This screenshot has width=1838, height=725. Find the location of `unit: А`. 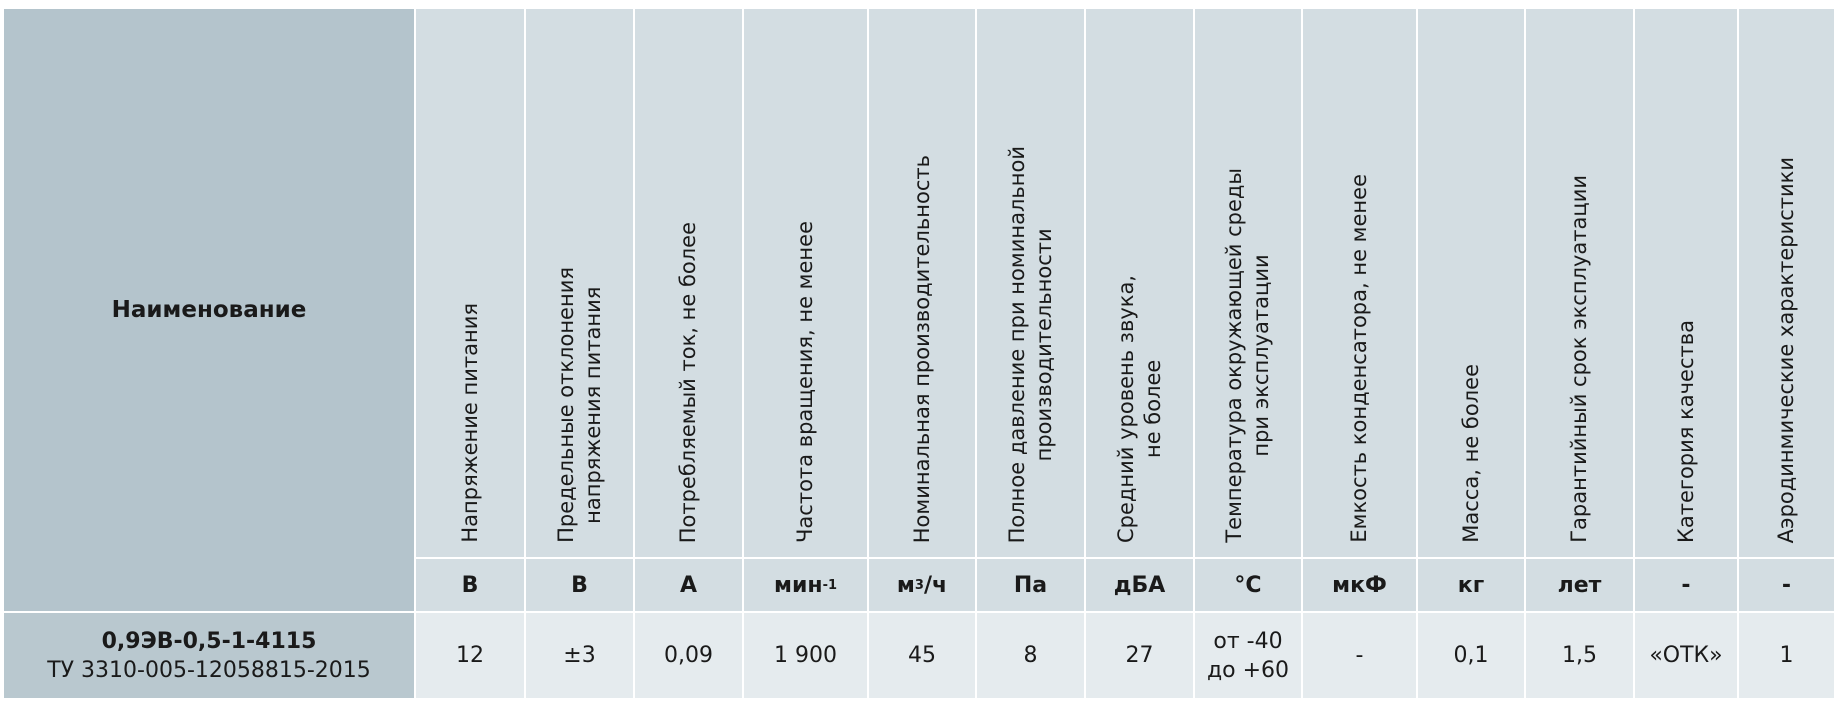

unit: А is located at coordinates (688, 585).